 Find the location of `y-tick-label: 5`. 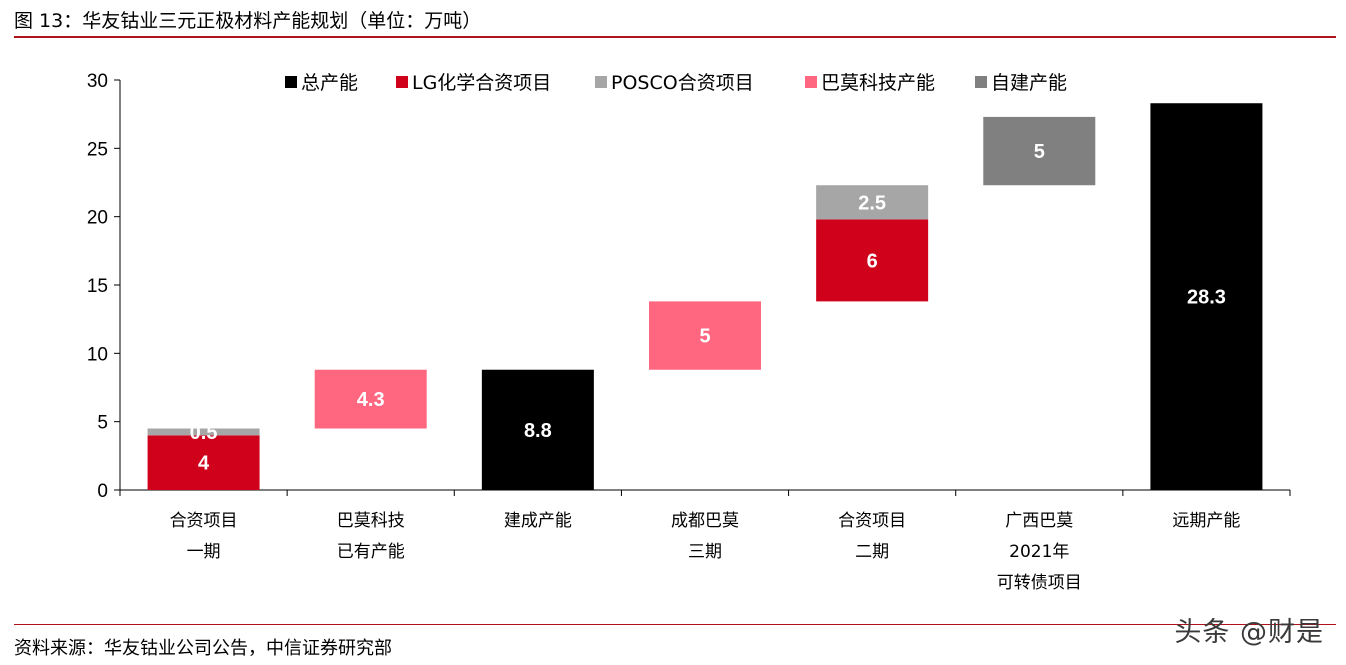

y-tick-label: 5 is located at coordinates (102, 423).